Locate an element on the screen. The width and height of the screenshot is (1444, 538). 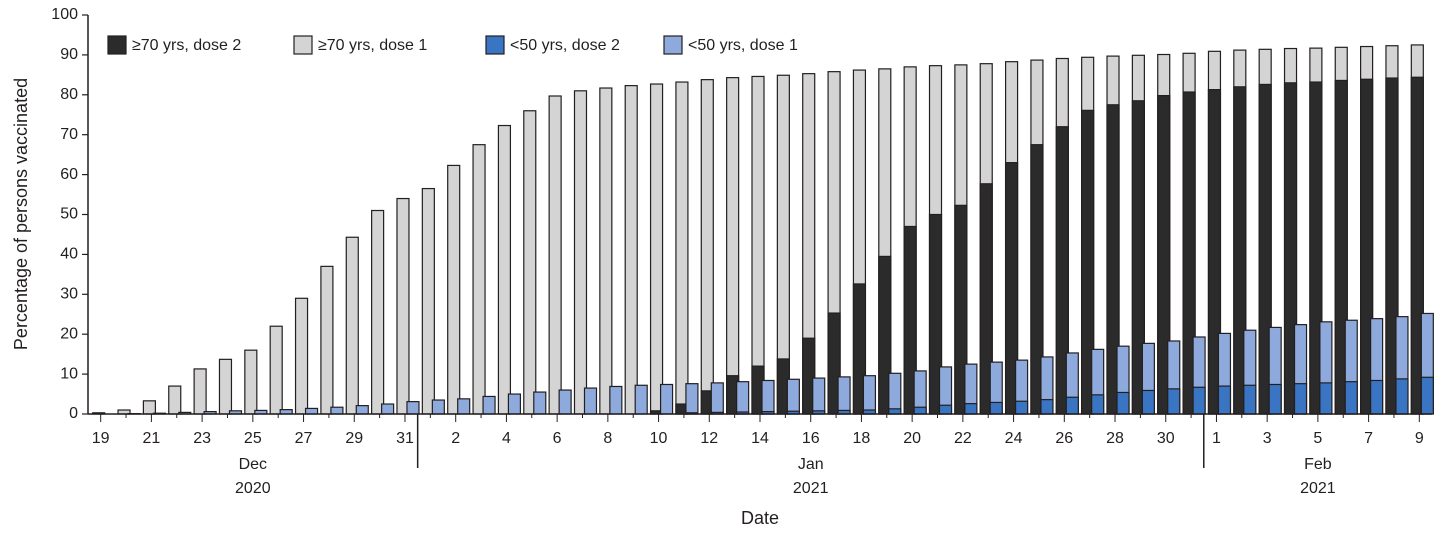
x-tick-label: 28 is located at coordinates (1115, 438).